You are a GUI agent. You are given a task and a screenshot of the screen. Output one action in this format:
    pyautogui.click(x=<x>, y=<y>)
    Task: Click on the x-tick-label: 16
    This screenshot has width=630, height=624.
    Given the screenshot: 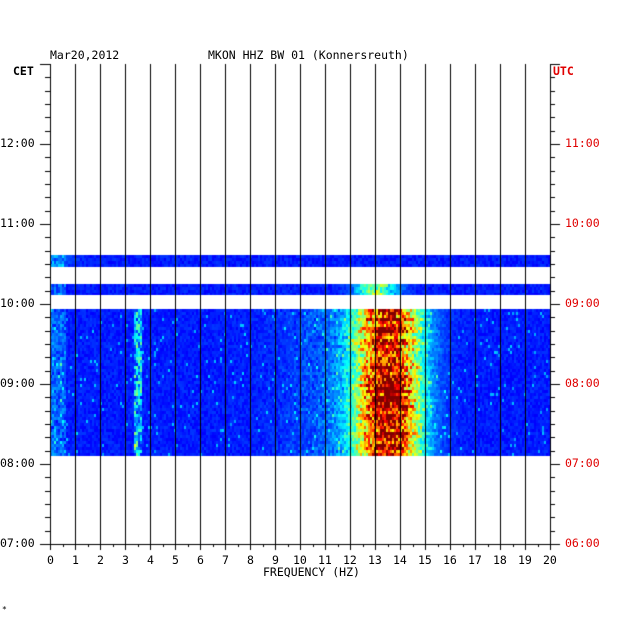 What is the action you would take?
    pyautogui.click(x=450, y=560)
    